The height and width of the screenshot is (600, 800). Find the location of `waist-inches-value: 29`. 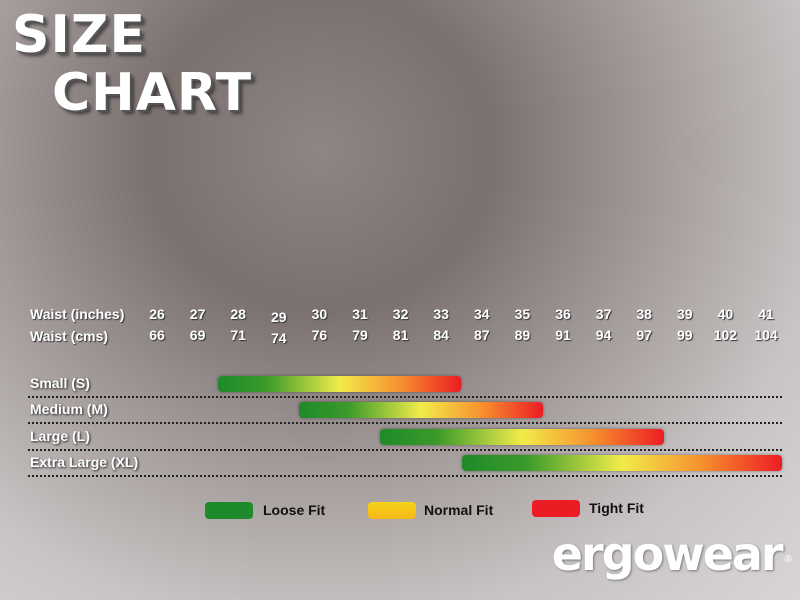

waist-inches-value: 29 is located at coordinates (279, 317).